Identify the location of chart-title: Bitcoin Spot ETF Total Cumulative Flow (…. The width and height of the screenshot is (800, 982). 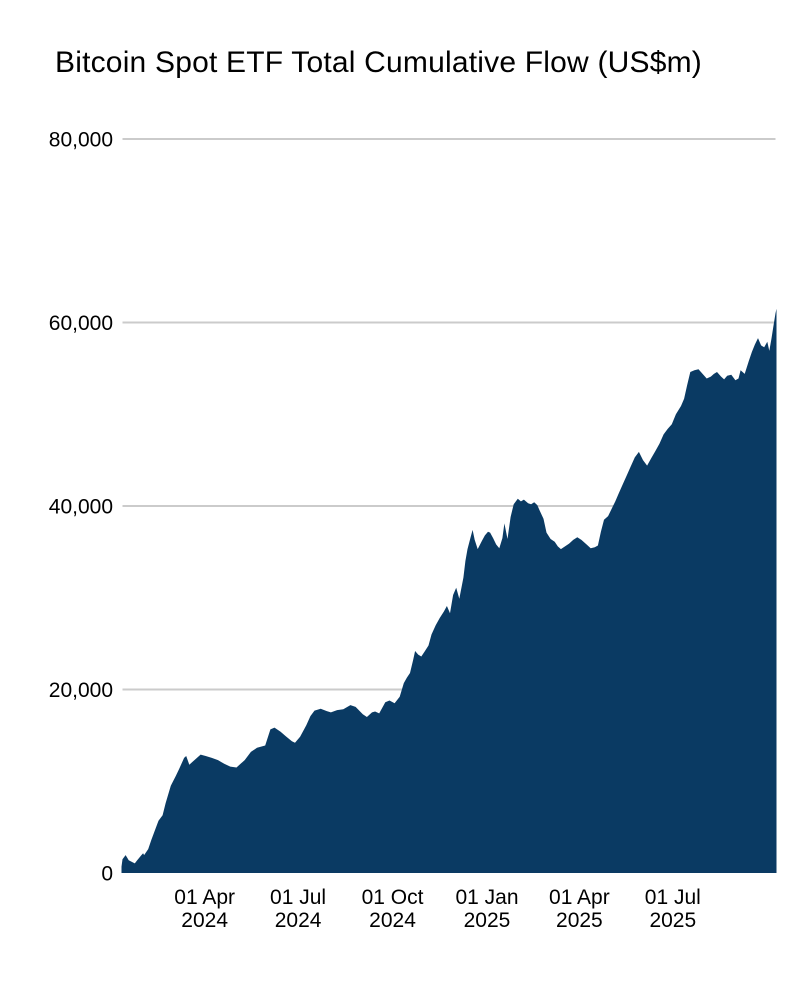
(378, 62).